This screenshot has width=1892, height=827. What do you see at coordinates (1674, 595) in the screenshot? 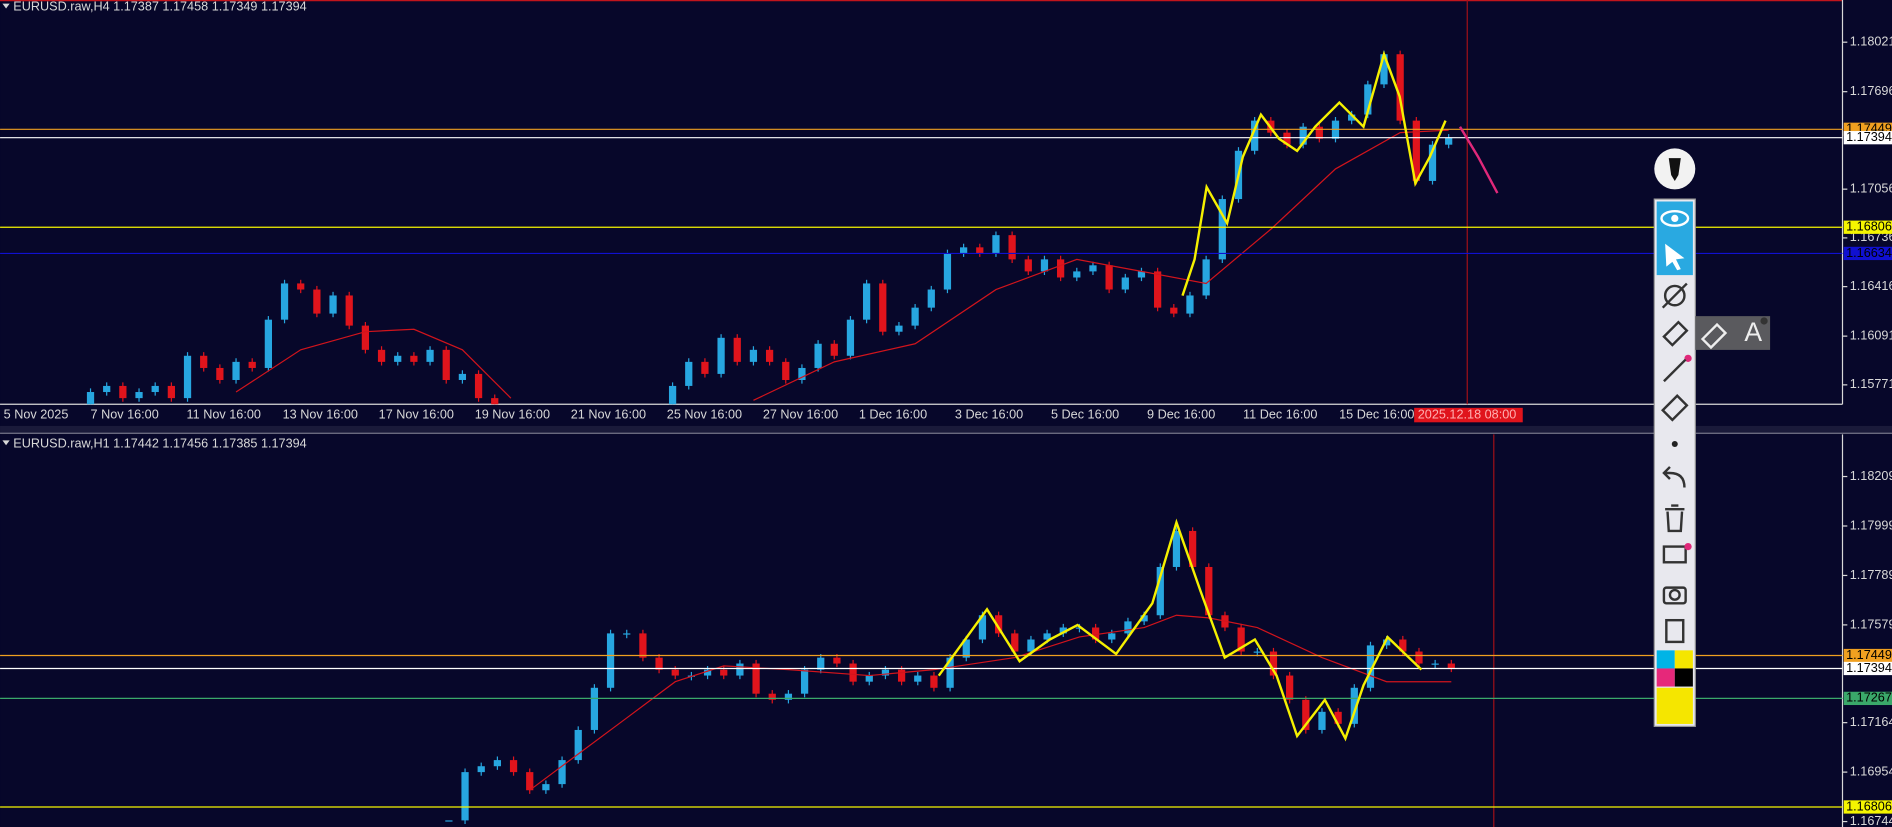
I see `camera-tool` at bounding box center [1674, 595].